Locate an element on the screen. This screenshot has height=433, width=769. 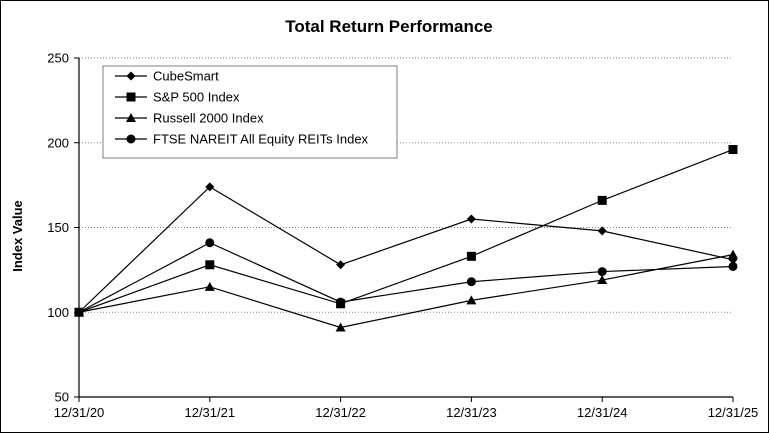
x-tick-label: 12/31/20 is located at coordinates (79, 412).